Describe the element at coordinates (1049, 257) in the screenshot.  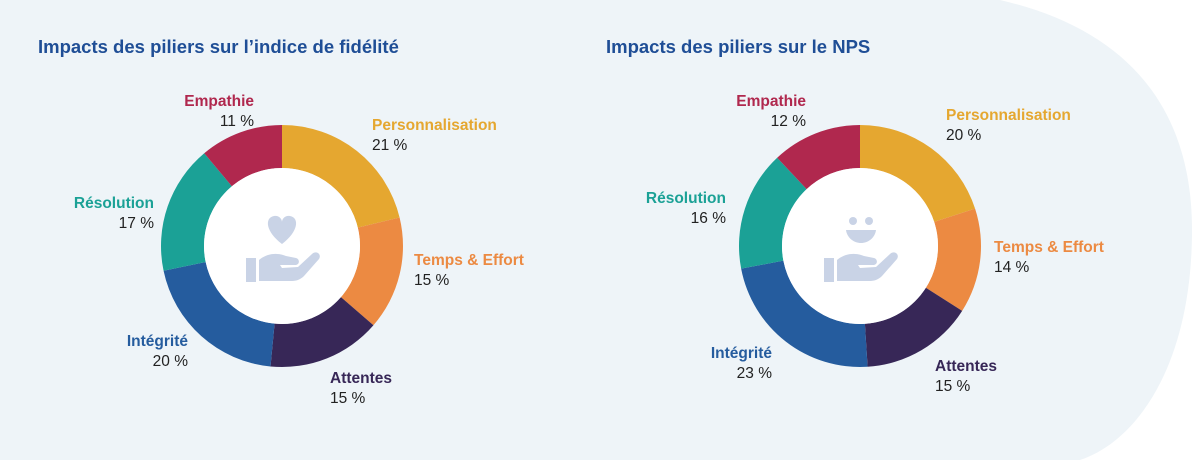
I see `slice-label-temps-effort: Temps & Effort 14 %` at that location.